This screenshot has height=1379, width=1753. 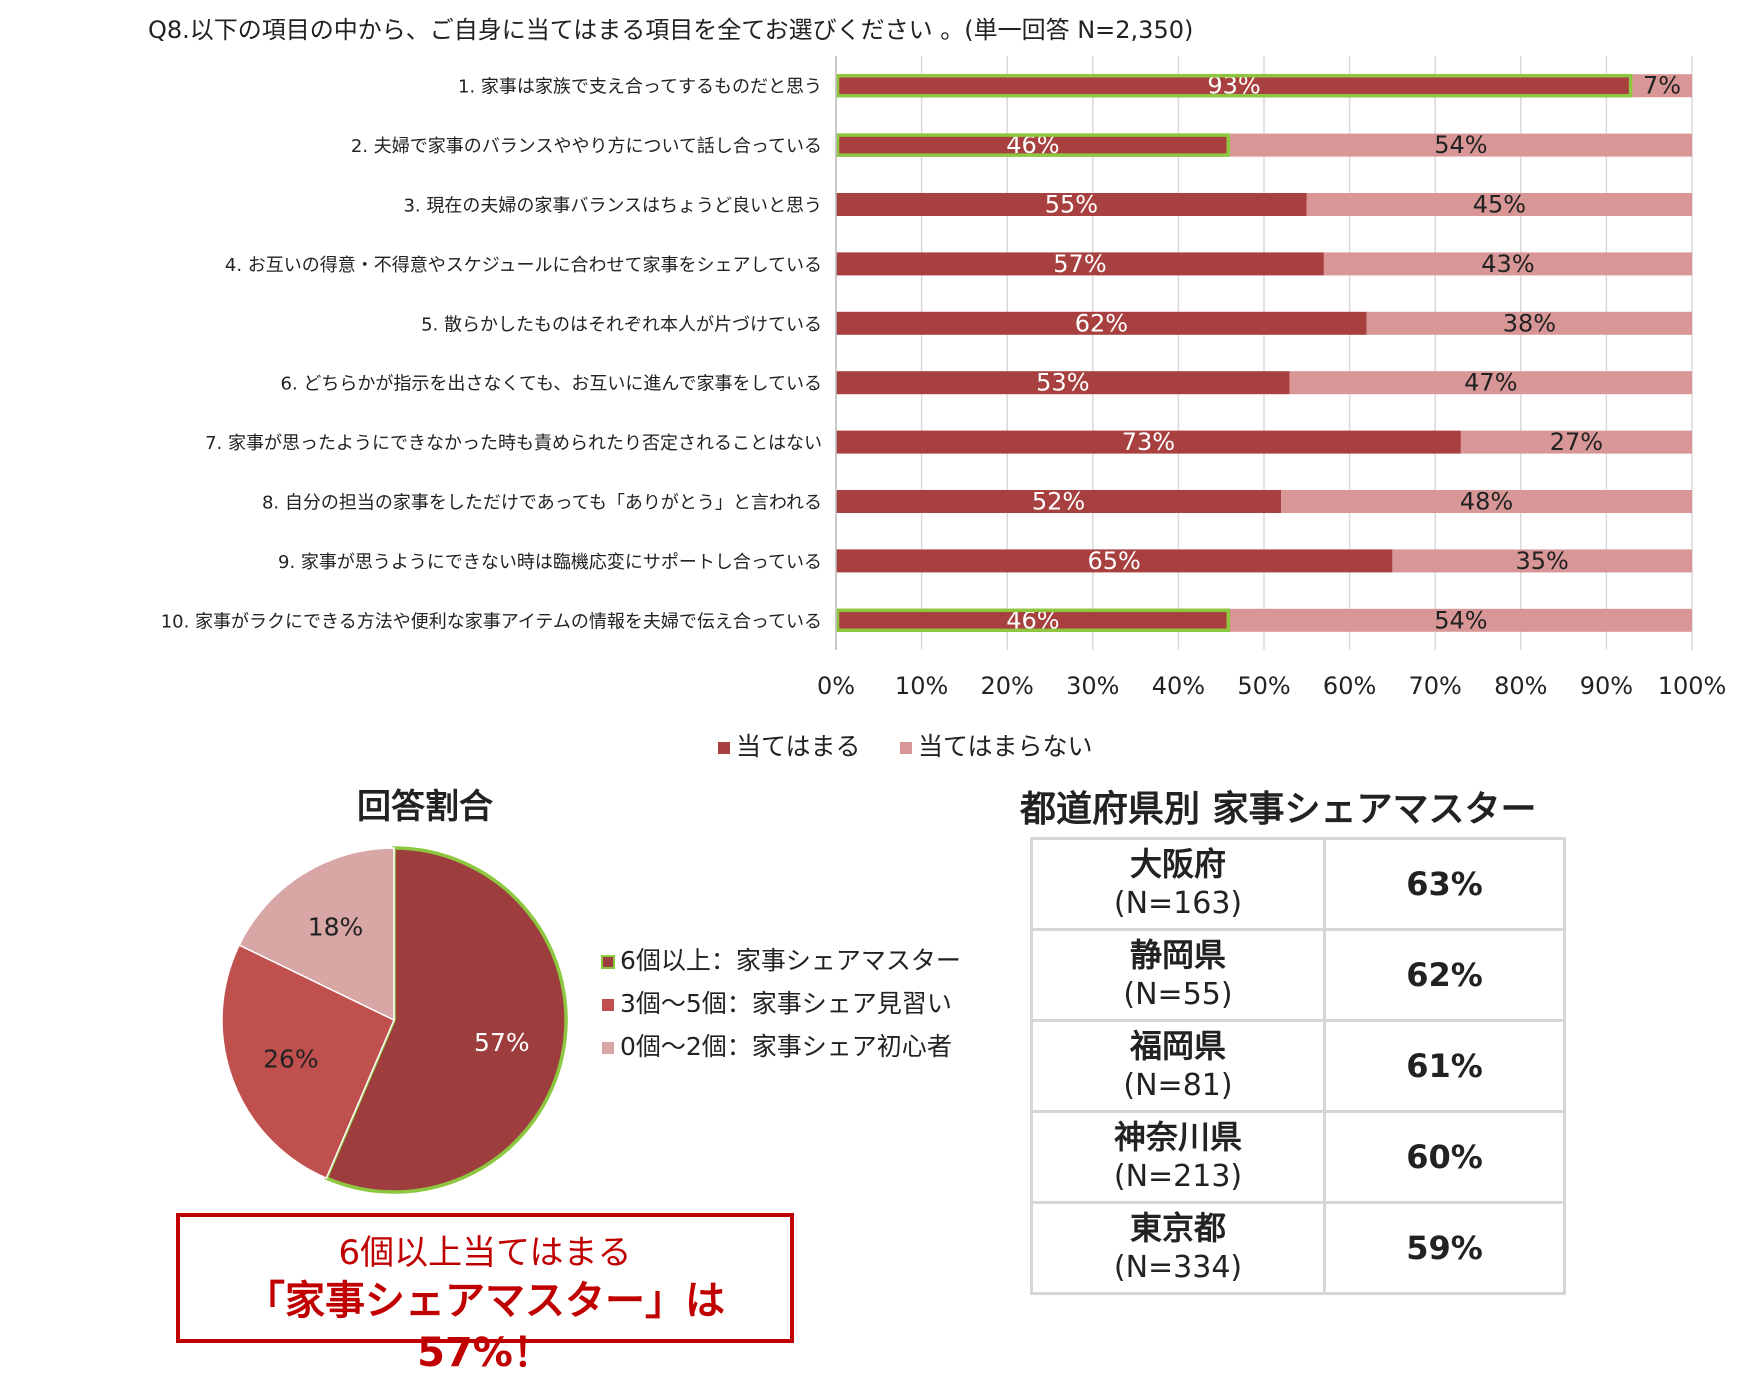 I want to click on highlight-callout: 6個以上当てはまる 「家事シェアマスター」は57%！, so click(x=485, y=1294).